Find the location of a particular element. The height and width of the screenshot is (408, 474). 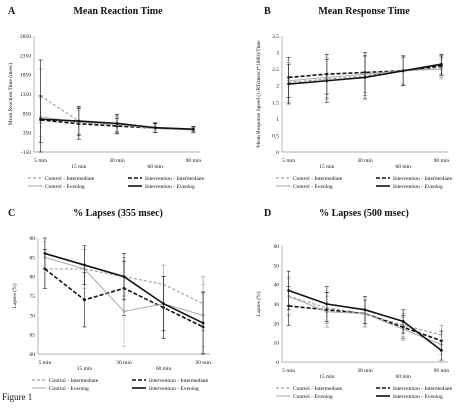

y-tick-label: 85 is located at coordinates (33, 258).